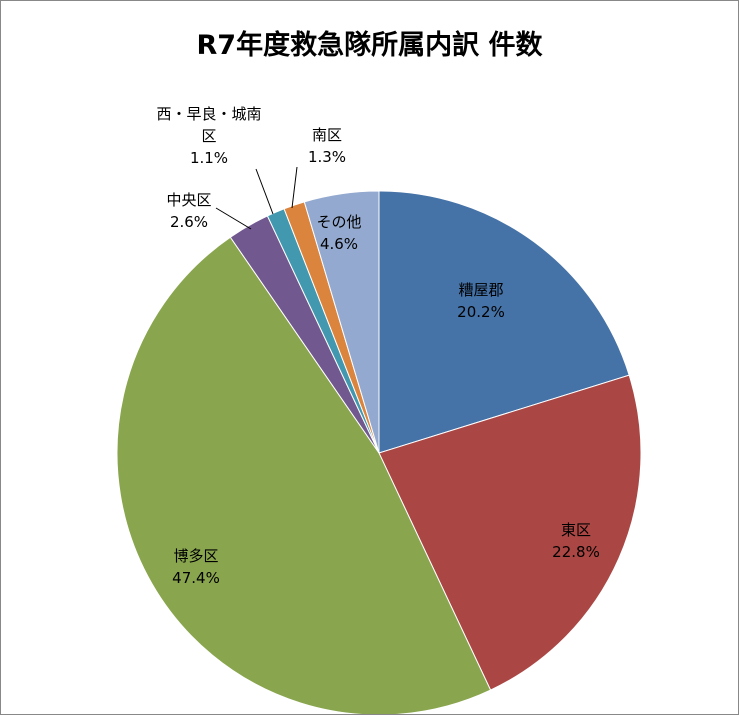 The width and height of the screenshot is (739, 715). Describe the element at coordinates (189, 222) in the screenshot. I see `value-label: 2.6%` at that location.